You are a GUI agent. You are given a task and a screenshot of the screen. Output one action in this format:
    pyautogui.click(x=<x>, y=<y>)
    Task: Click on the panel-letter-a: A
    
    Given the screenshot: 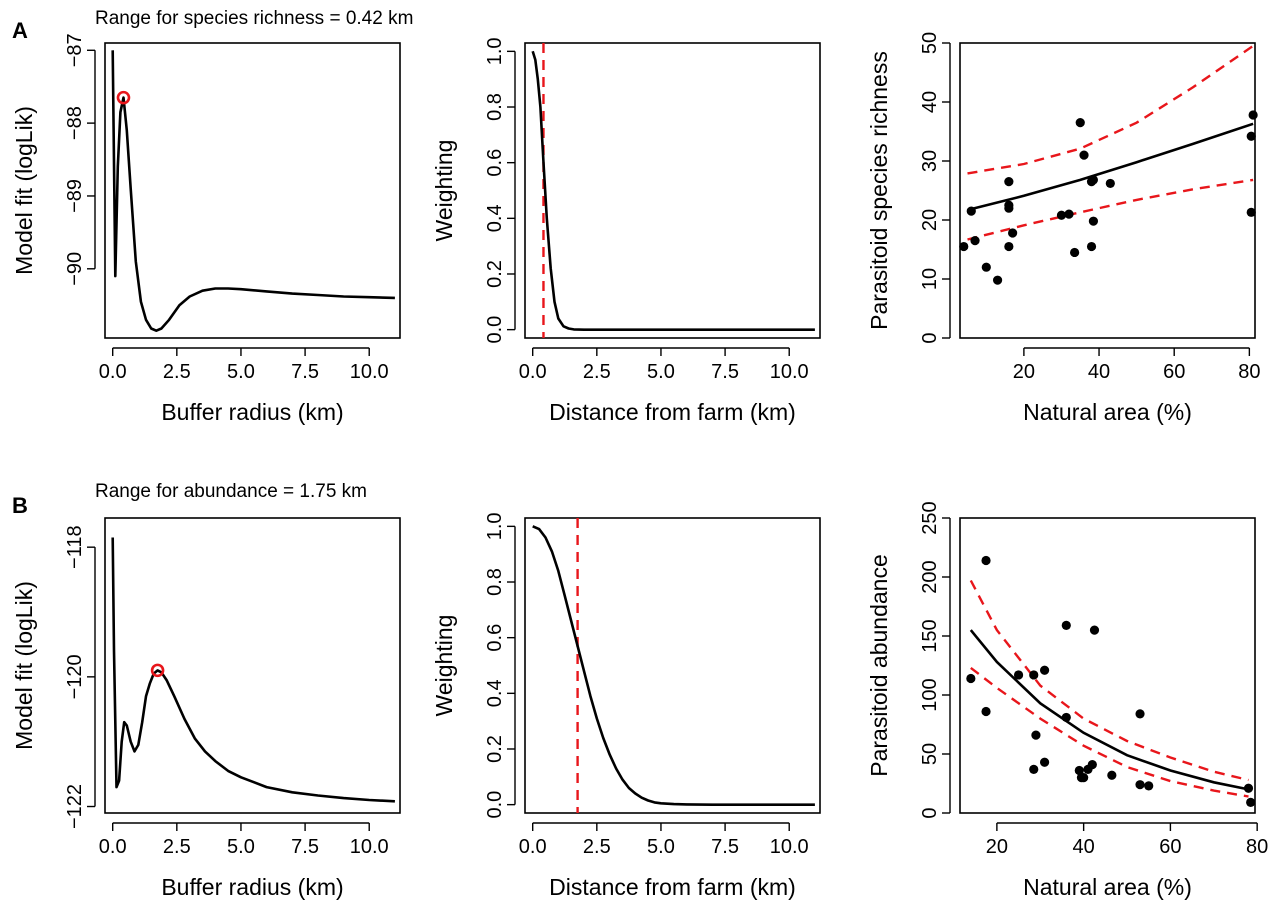 What is the action you would take?
    pyautogui.click(x=20, y=30)
    